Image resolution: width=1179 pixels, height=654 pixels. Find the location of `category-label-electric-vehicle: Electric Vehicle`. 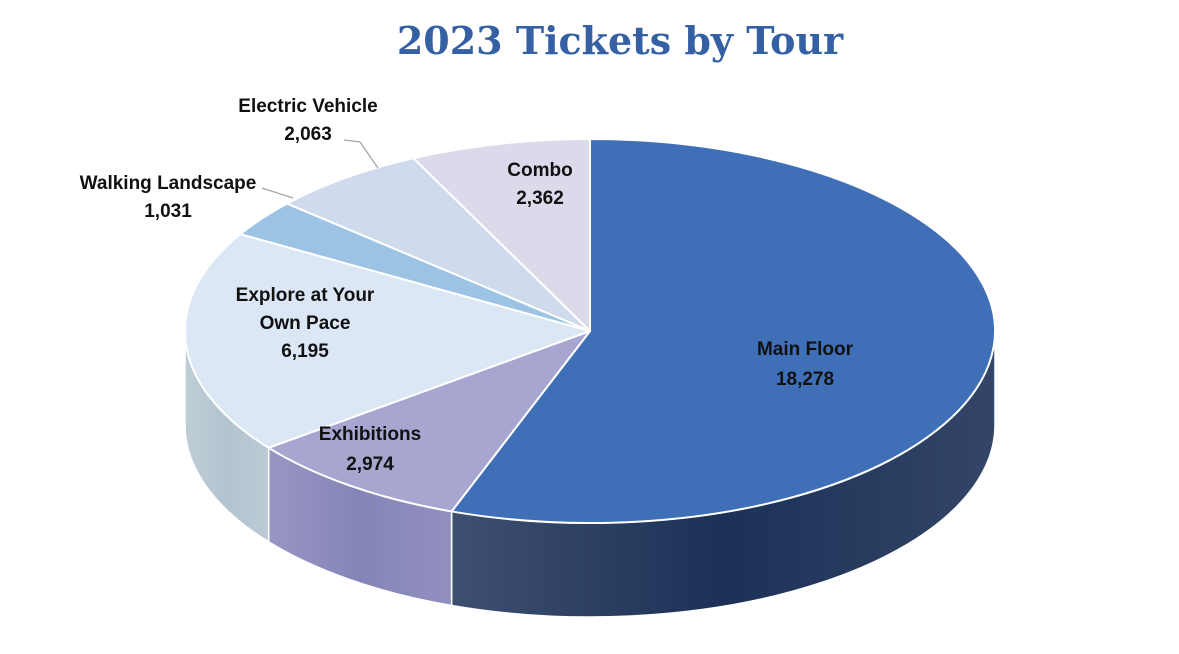

category-label-electric-vehicle: Electric Vehicle is located at coordinates (307, 106).